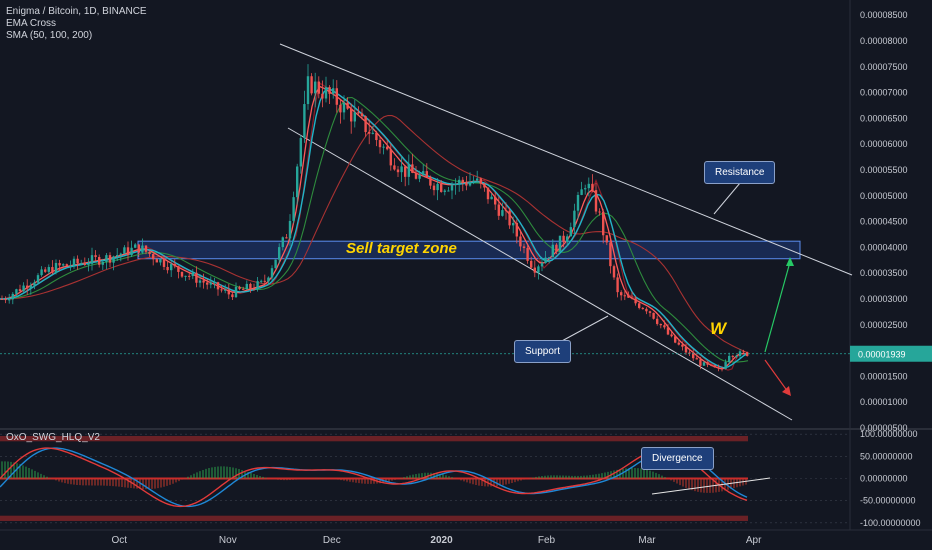  I want to click on osc-signal-line, so click(374, 477).